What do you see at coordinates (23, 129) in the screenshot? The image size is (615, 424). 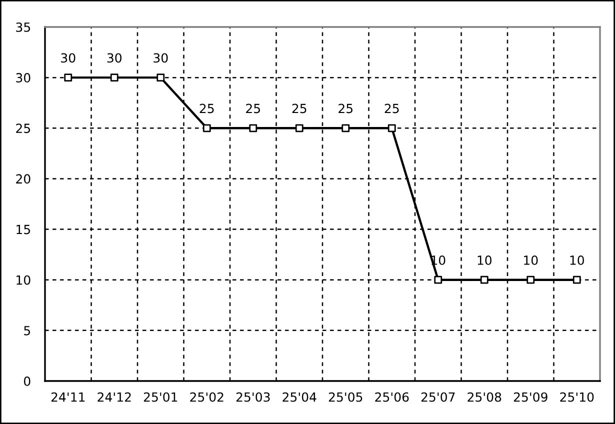 I see `y-tick-label: 25` at bounding box center [23, 129].